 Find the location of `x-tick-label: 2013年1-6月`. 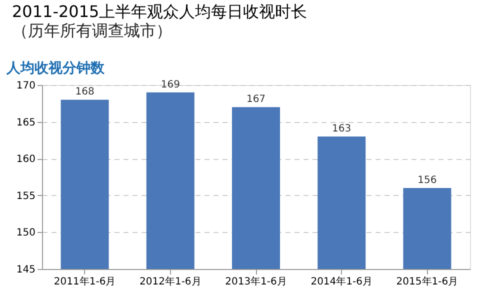

x-tick-label: 2013年1-6月 is located at coordinates (256, 282).